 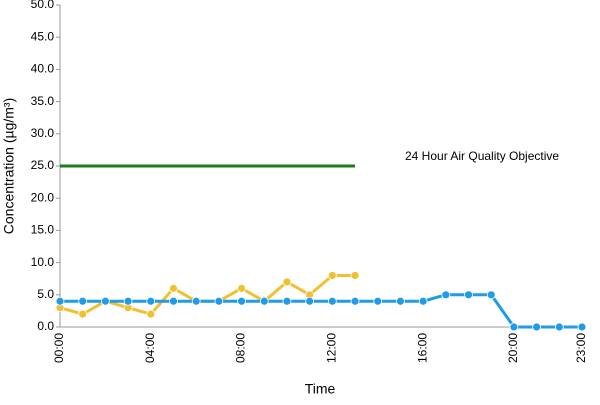 I want to click on y-tick-label: 10.0, so click(x=43, y=262).